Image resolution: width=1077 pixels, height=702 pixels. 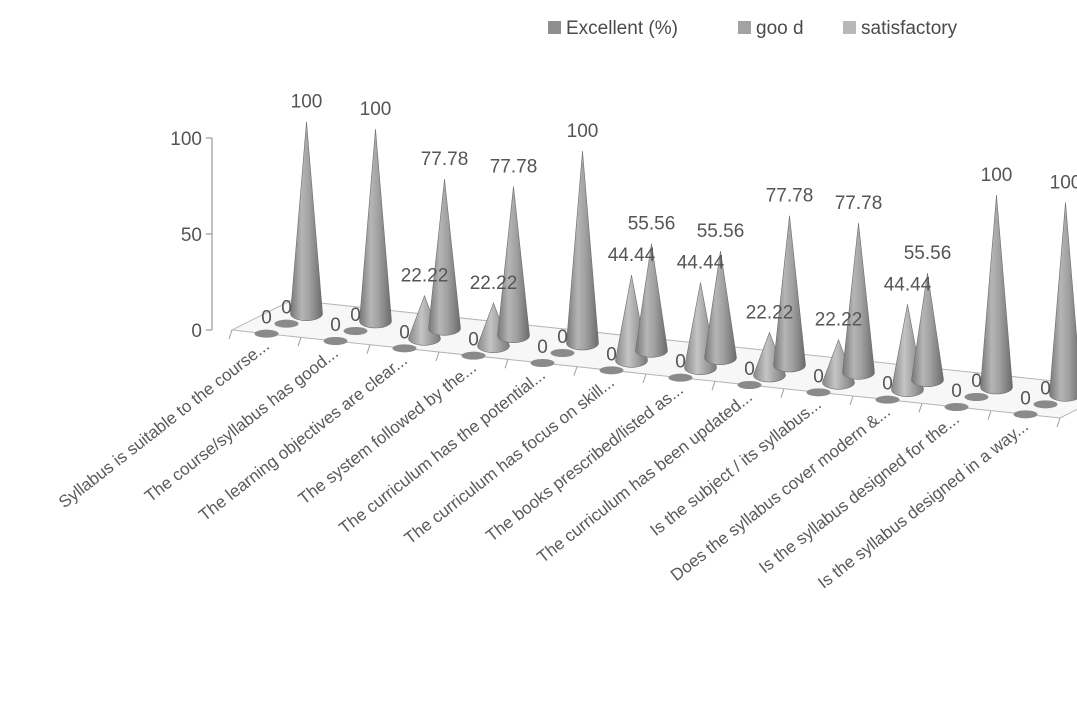 What do you see at coordinates (196, 331) in the screenshot?
I see `y-tick-label: 0` at bounding box center [196, 331].